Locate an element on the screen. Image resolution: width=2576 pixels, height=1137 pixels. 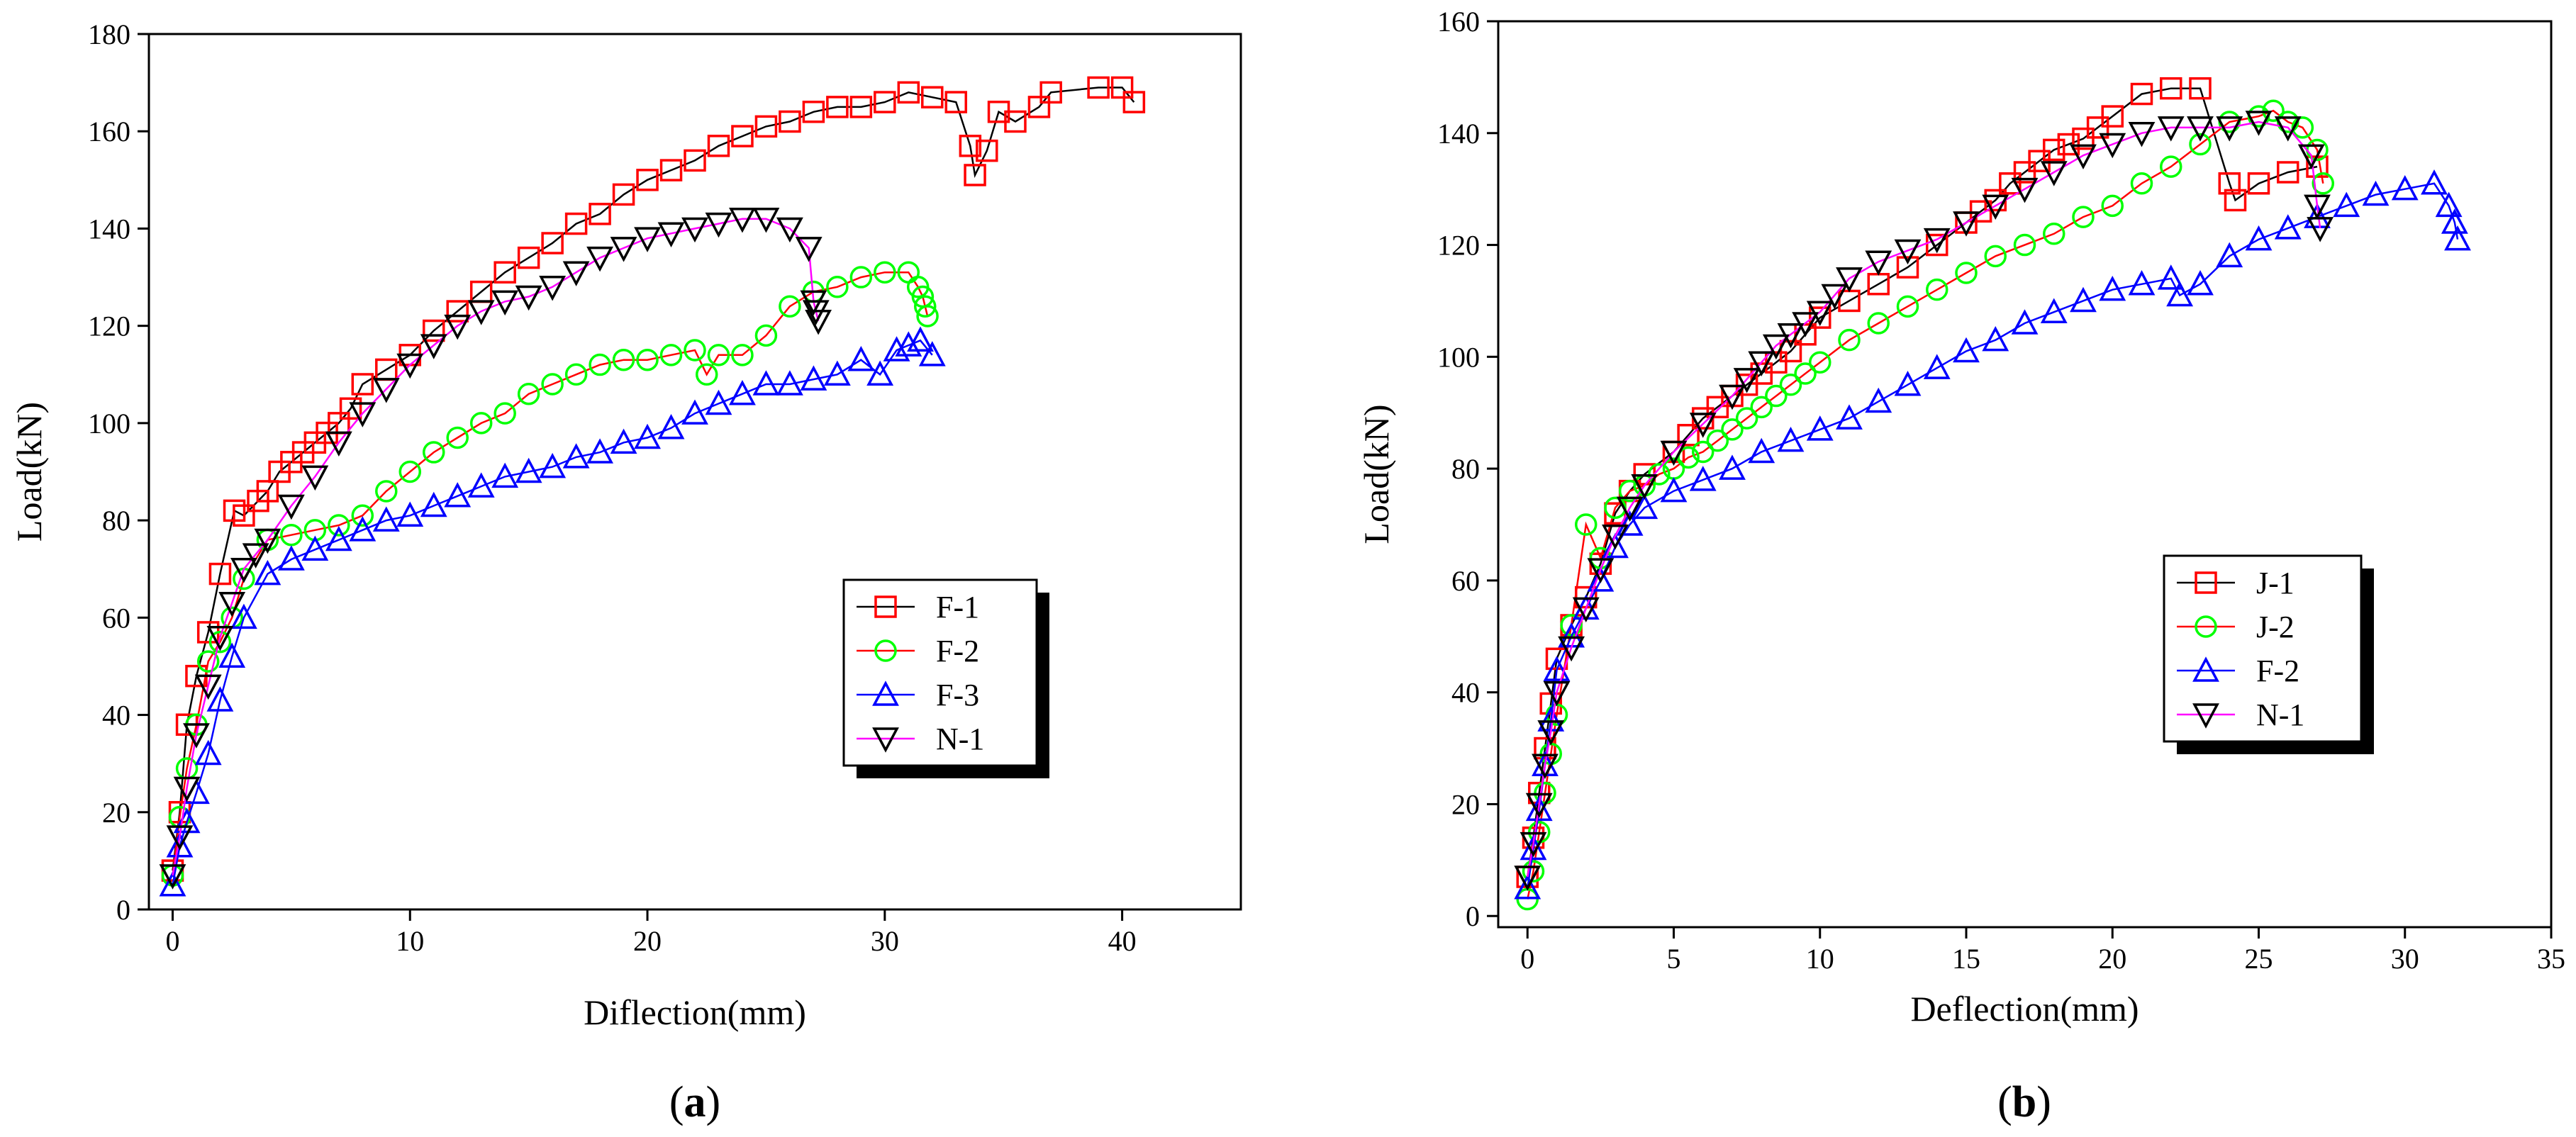
x-tick-label: 5 is located at coordinates (1674, 959).